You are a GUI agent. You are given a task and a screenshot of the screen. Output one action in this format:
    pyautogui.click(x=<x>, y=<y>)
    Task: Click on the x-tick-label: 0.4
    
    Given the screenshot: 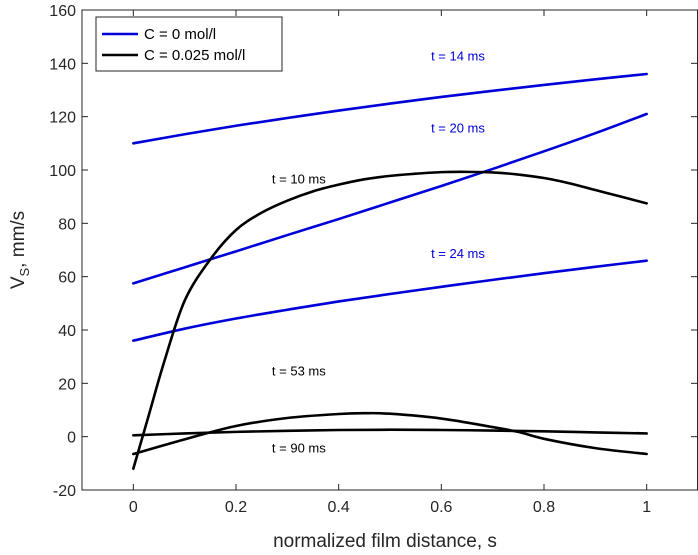 What is the action you would take?
    pyautogui.click(x=339, y=507)
    